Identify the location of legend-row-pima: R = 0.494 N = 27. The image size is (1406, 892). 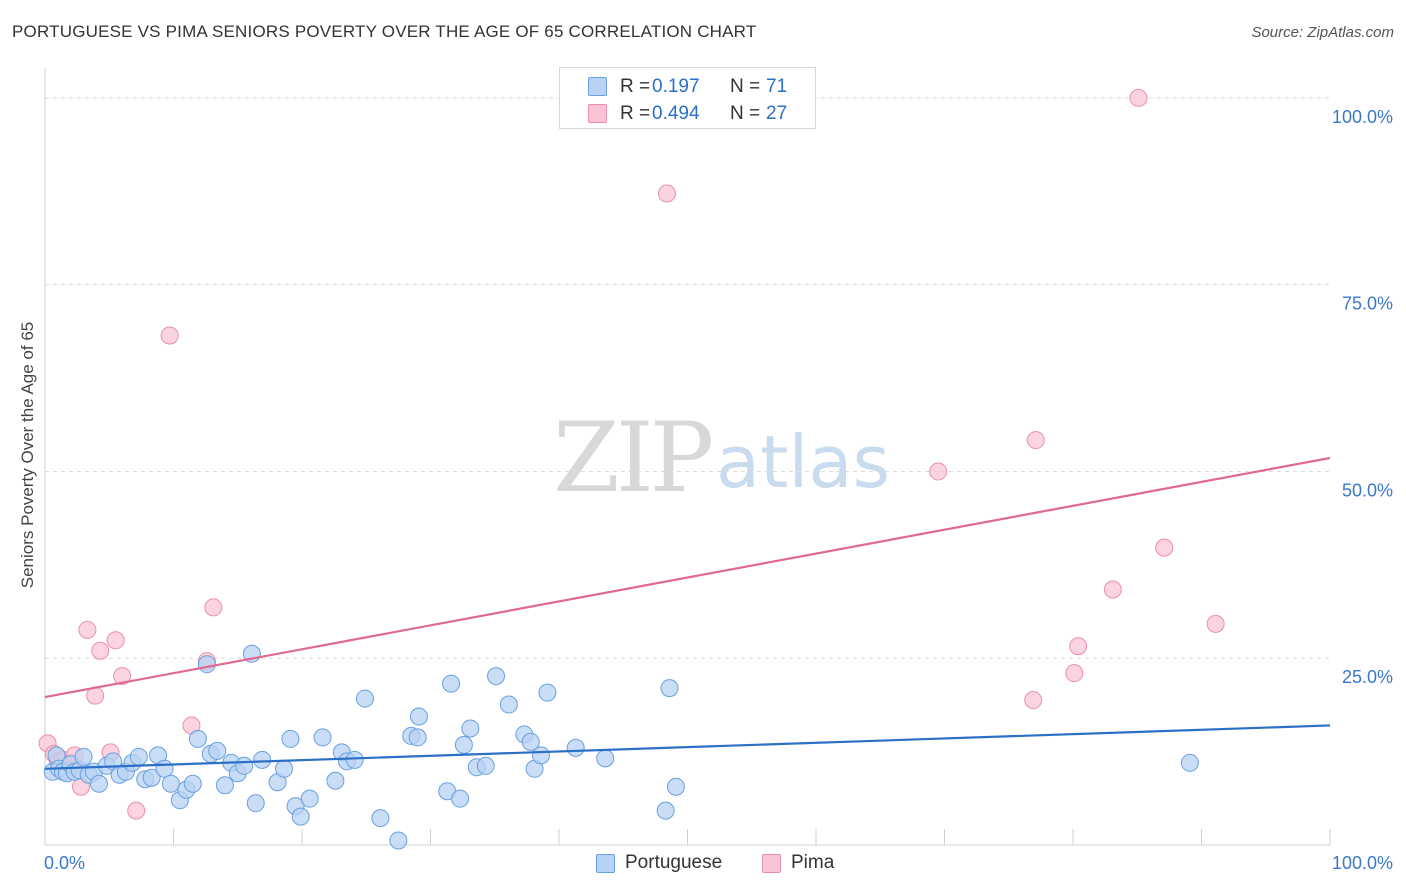
(687, 113).